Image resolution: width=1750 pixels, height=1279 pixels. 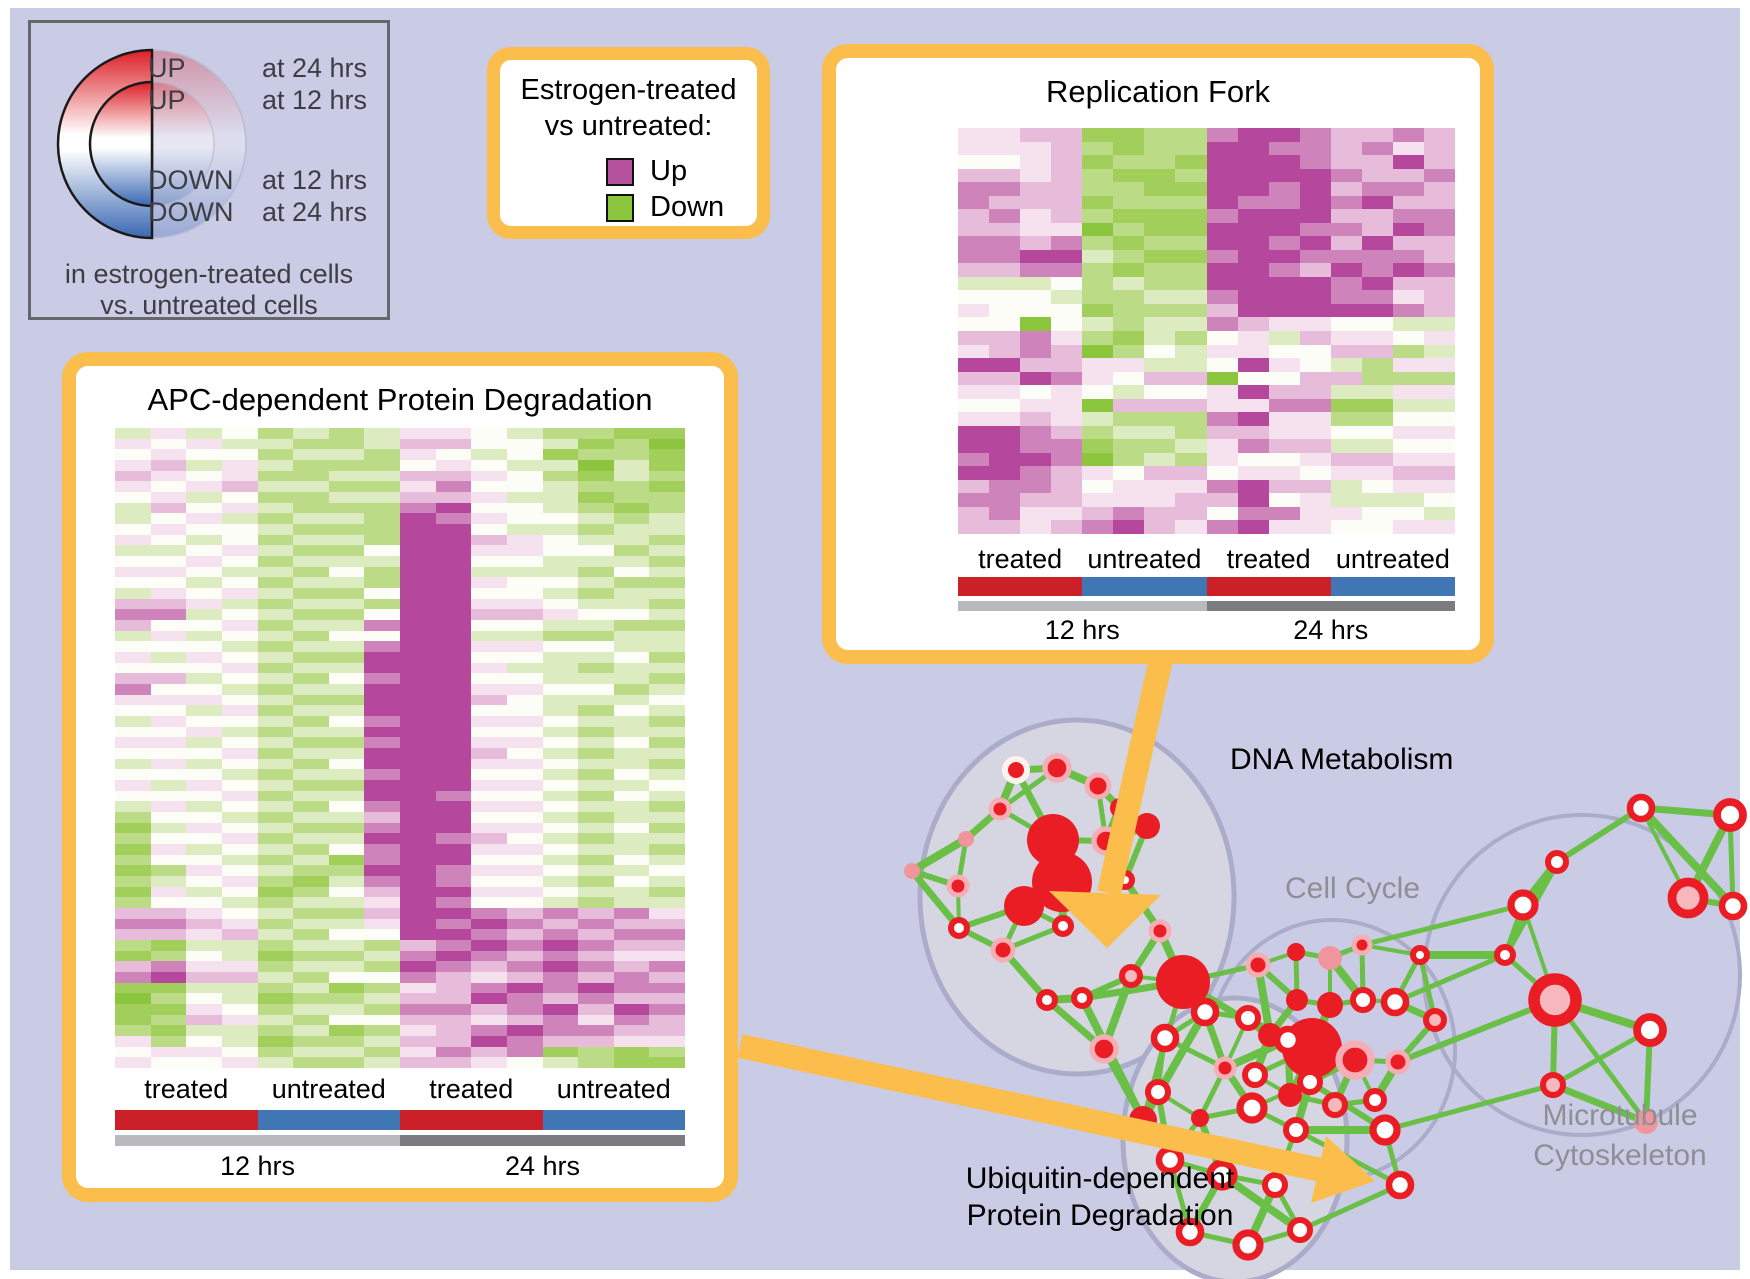 What do you see at coordinates (1261, 1202) in the screenshot?
I see `network-edge` at bounding box center [1261, 1202].